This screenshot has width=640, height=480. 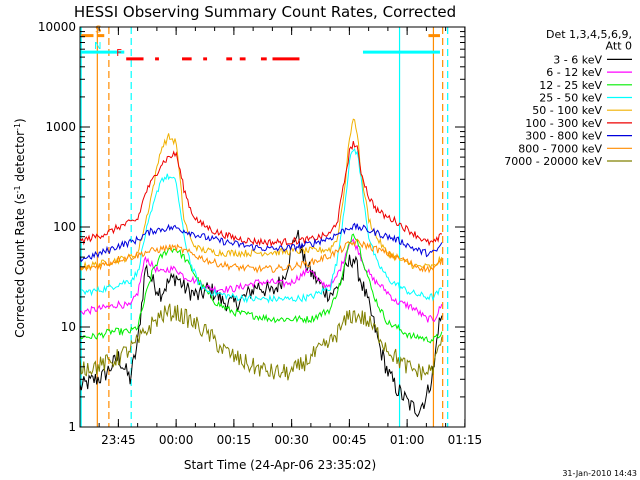 I want to click on x-tick-label-5: 01:00, so click(x=407, y=440).